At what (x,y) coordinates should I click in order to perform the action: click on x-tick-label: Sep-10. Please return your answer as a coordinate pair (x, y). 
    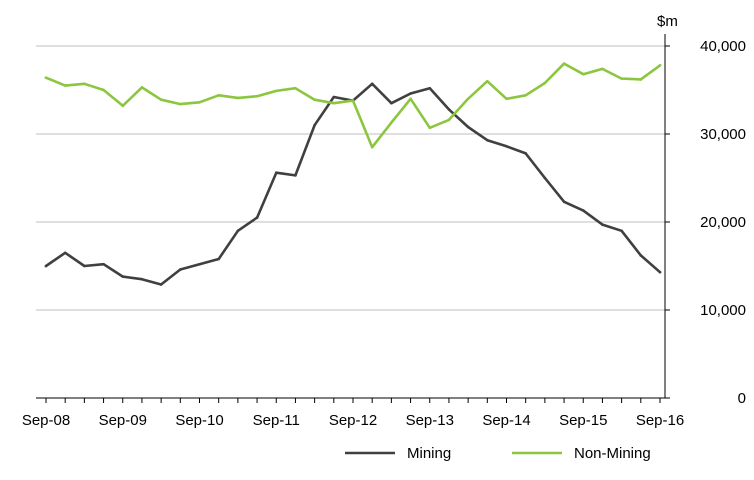
    Looking at the image, I should click on (199, 420).